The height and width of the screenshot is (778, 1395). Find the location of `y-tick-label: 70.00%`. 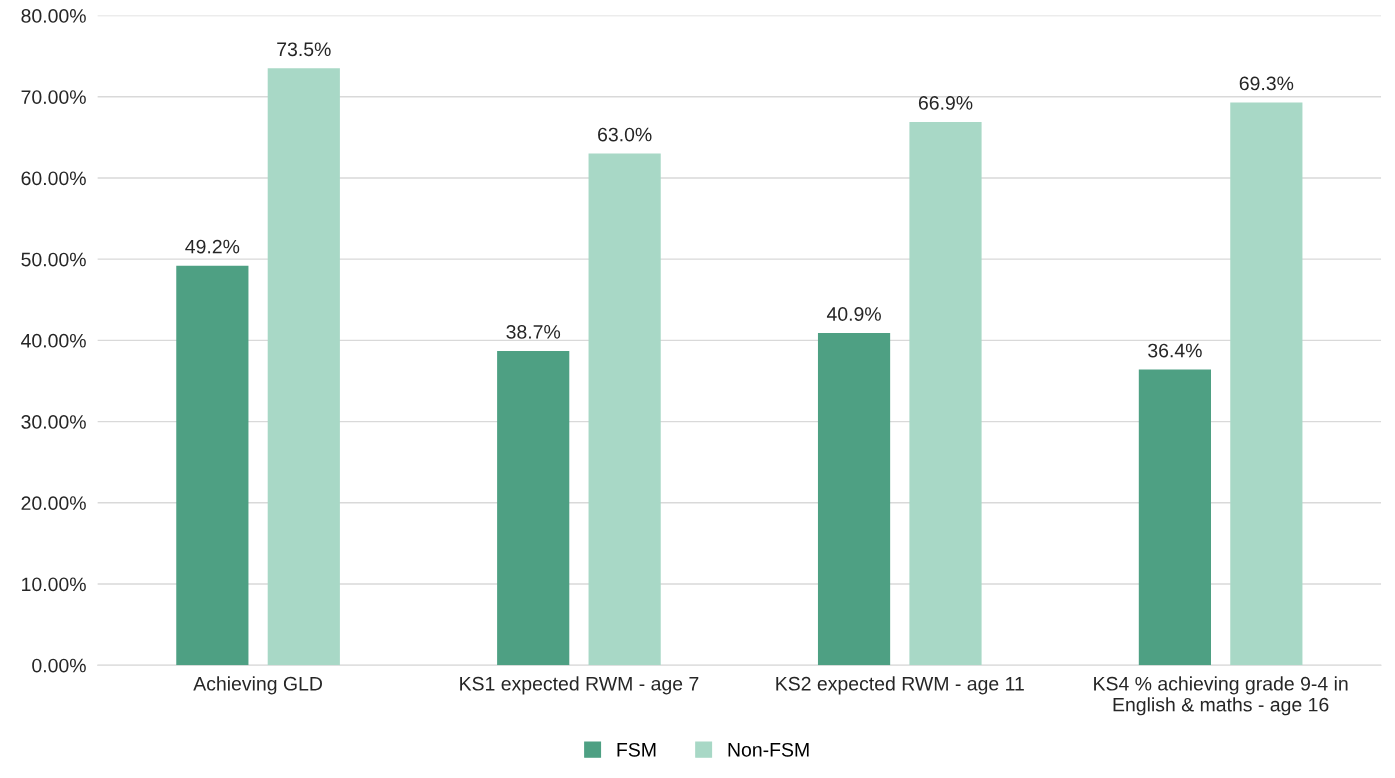

y-tick-label: 70.00% is located at coordinates (53, 97).